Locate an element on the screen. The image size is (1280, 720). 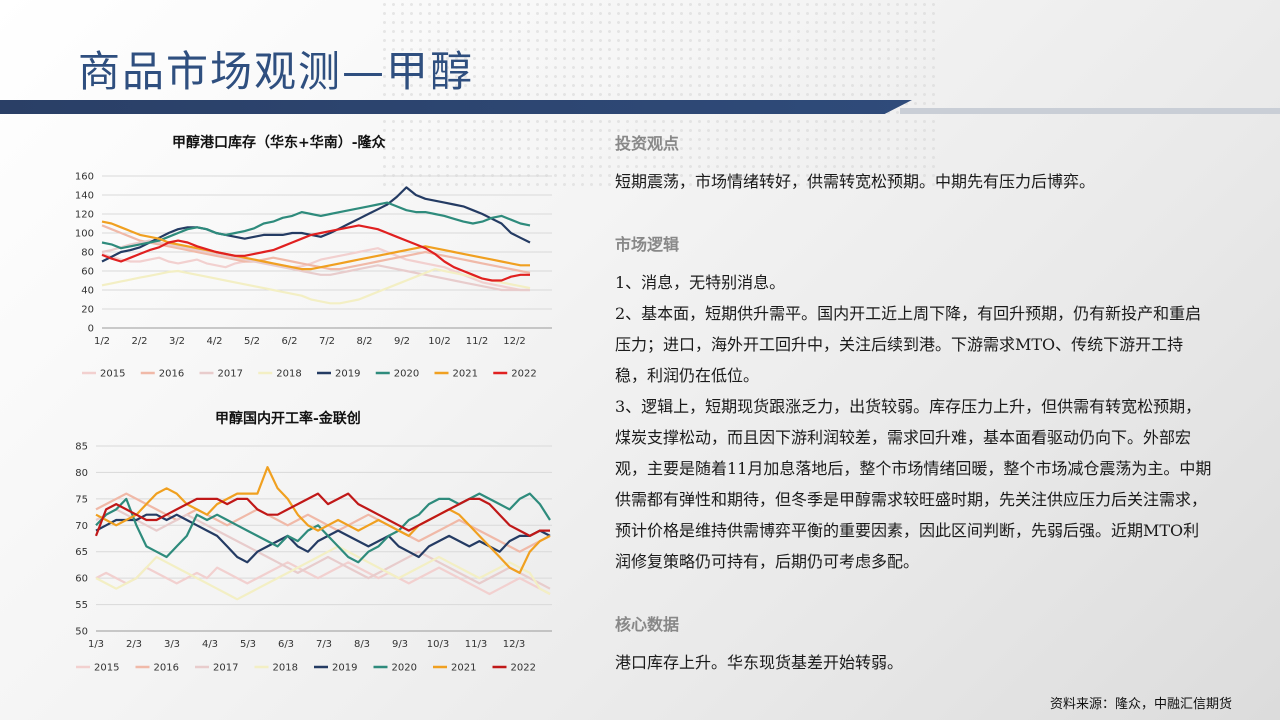
x-tick-label: 6/2 is located at coordinates (289, 341).